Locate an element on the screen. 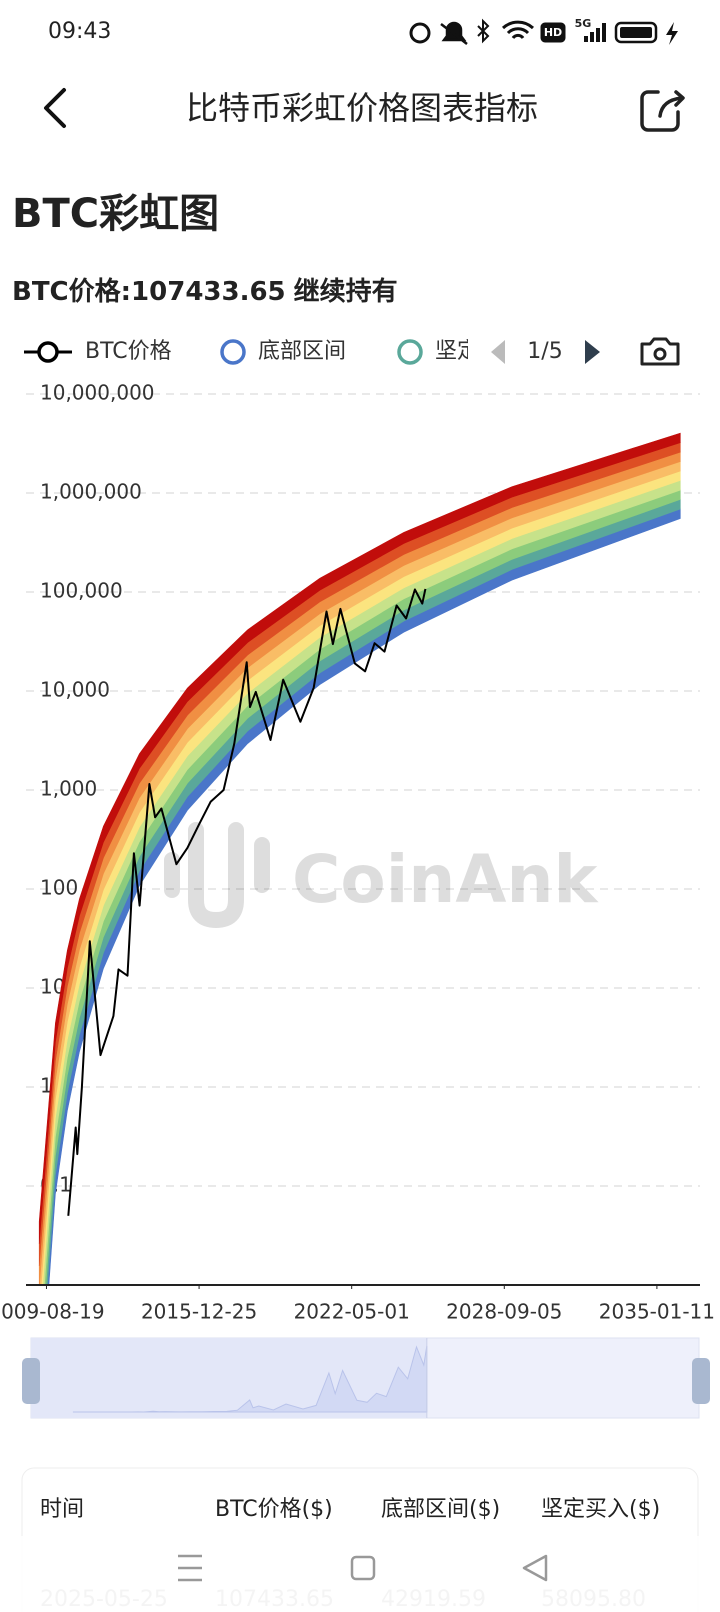 The height and width of the screenshot is (1612, 720). back-button is located at coordinates (55, 108).